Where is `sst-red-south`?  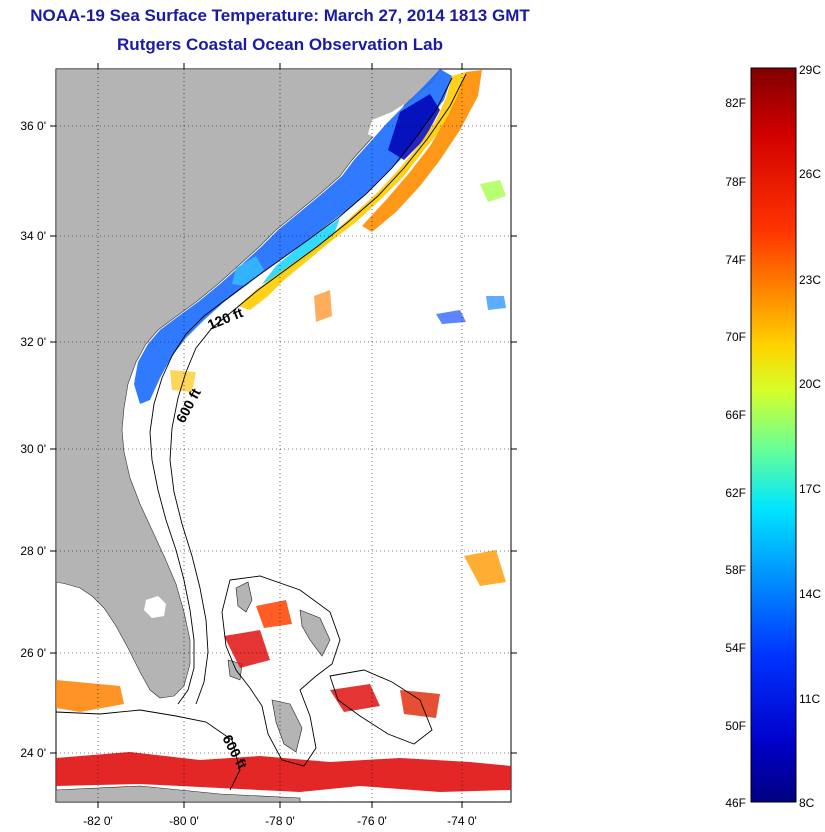 sst-red-south is located at coordinates (283, 772).